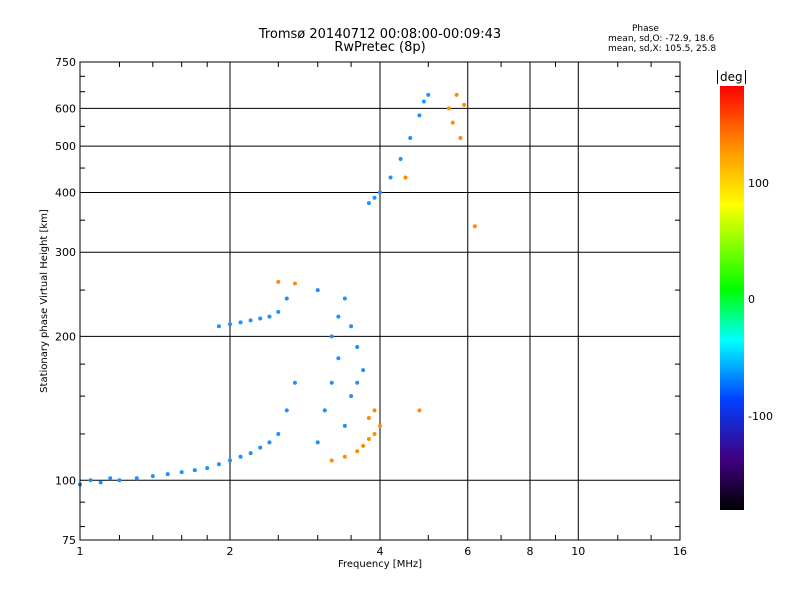  What do you see at coordinates (65, 108) in the screenshot?
I see `y-tick-label: 600` at bounding box center [65, 108].